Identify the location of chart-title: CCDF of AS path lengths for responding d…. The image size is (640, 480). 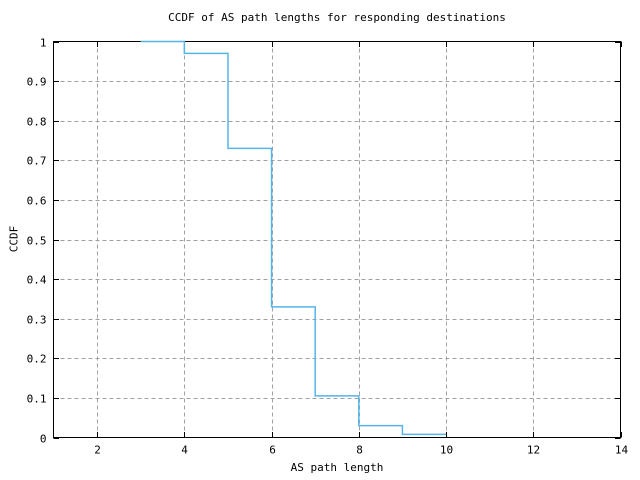
(337, 17).